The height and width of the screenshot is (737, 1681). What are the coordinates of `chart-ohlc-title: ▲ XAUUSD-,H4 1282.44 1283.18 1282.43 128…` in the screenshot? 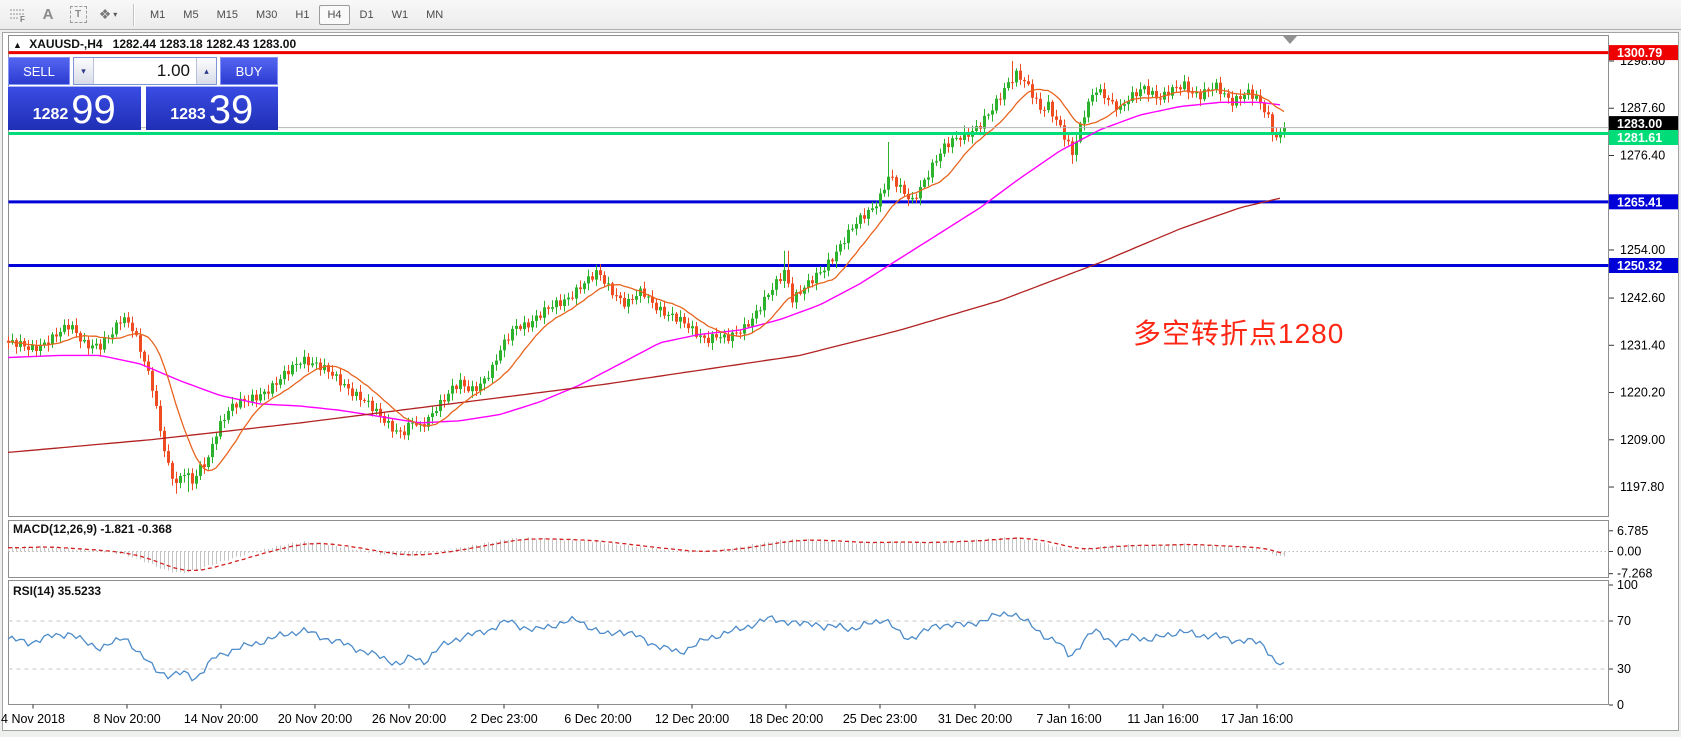 It's located at (154, 44).